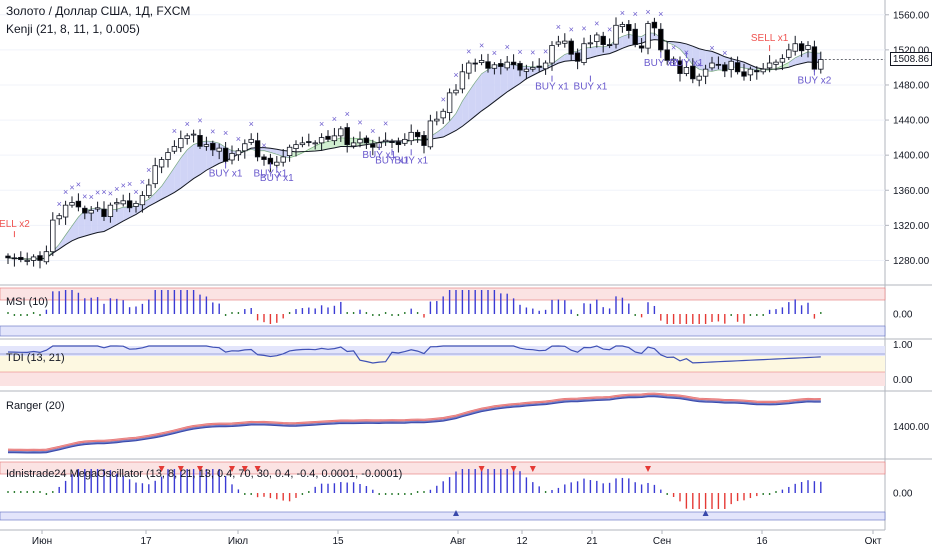 Image resolution: width=932 pixels, height=550 pixels. What do you see at coordinates (873, 541) in the screenshot?
I see `x-tick-label: Окт` at bounding box center [873, 541].